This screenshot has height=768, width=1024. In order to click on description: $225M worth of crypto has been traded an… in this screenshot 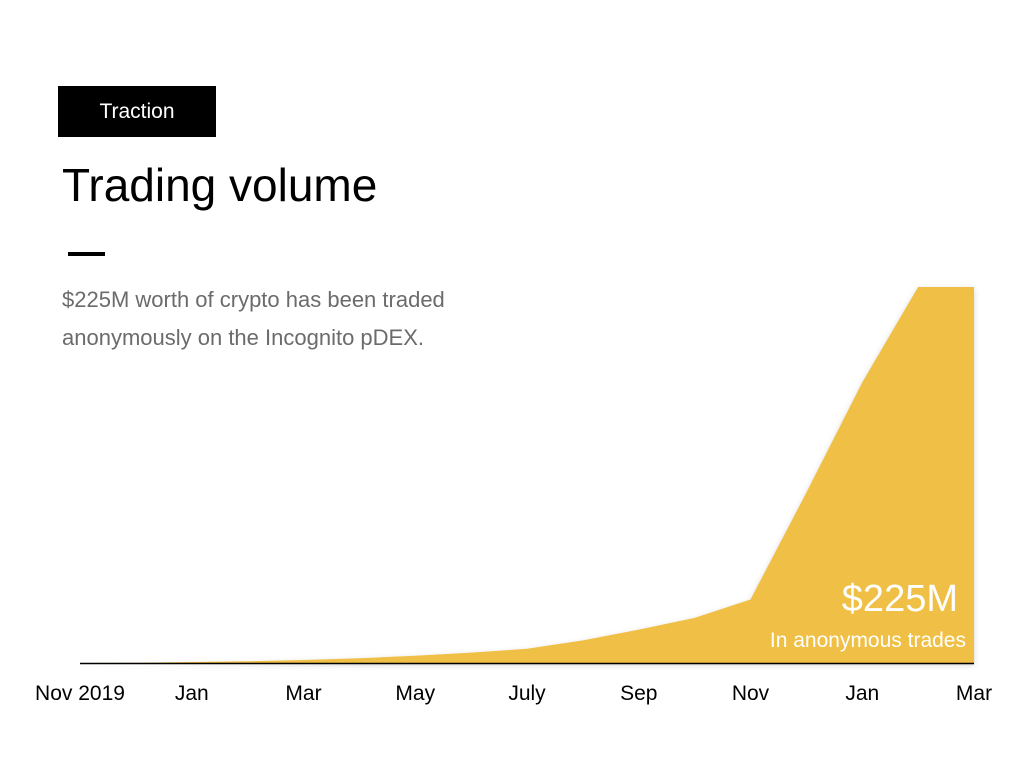, I will do `click(253, 318)`.